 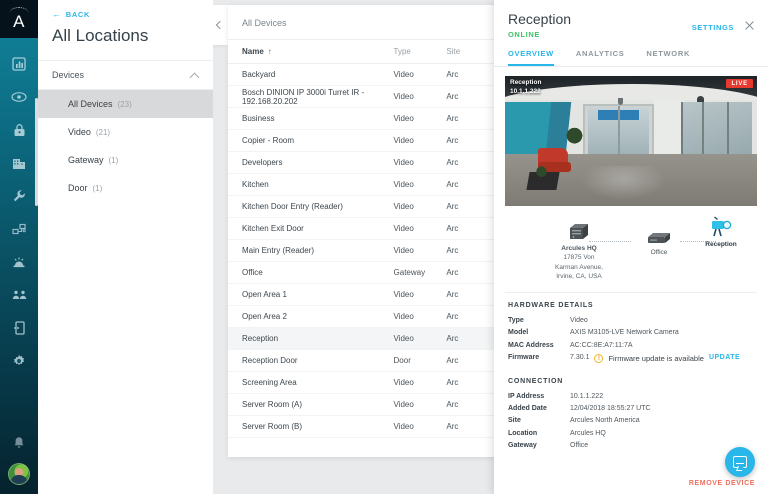 What do you see at coordinates (524, 34) in the screenshot?
I see `status-badge: ONLINE` at bounding box center [524, 34].